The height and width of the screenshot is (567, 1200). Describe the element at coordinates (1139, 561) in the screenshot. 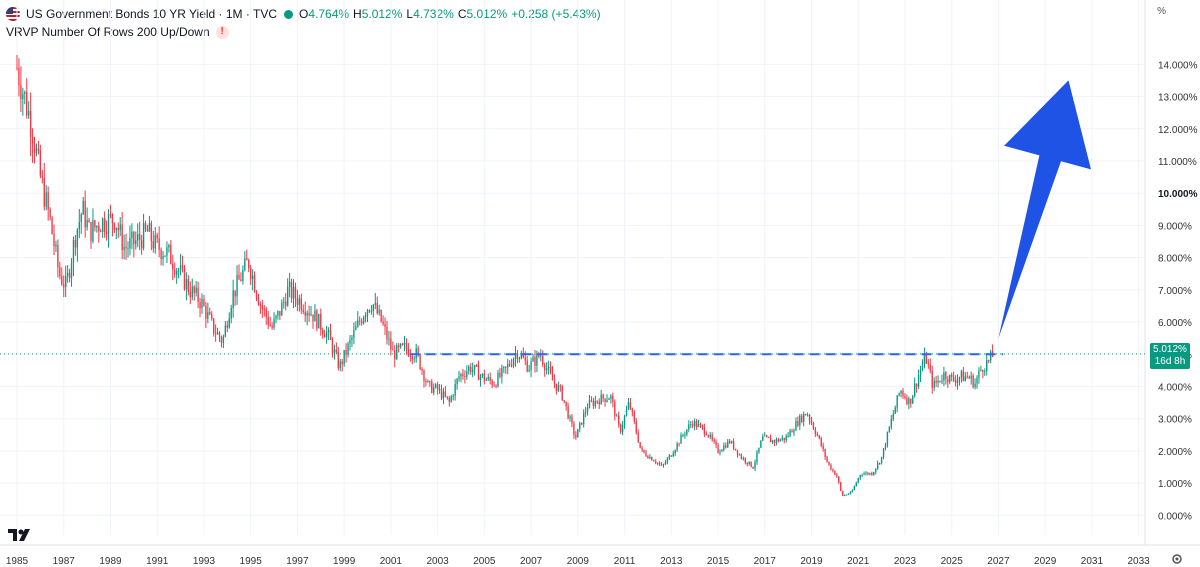

I see `x-tick-label: 2033` at that location.